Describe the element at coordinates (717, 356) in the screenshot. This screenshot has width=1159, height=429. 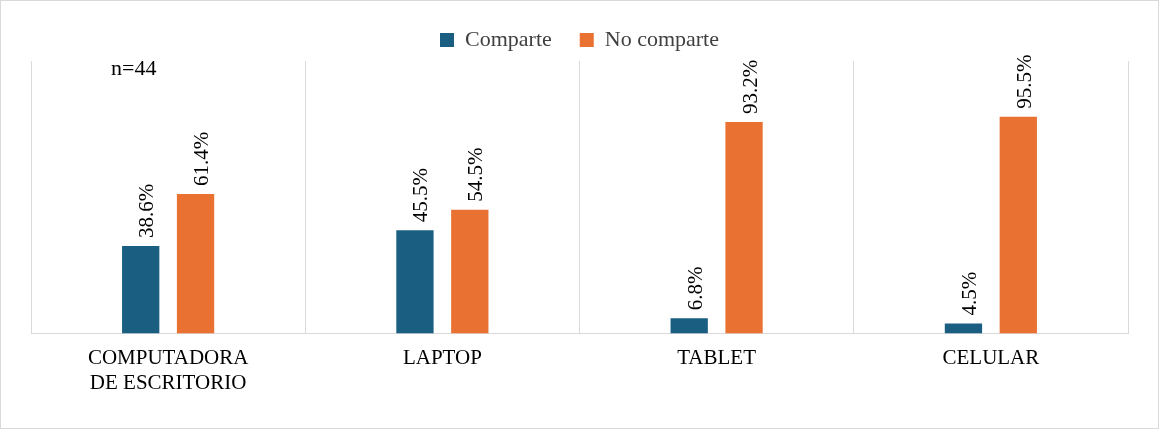
I see `x-tick-label: TABLET` at that location.